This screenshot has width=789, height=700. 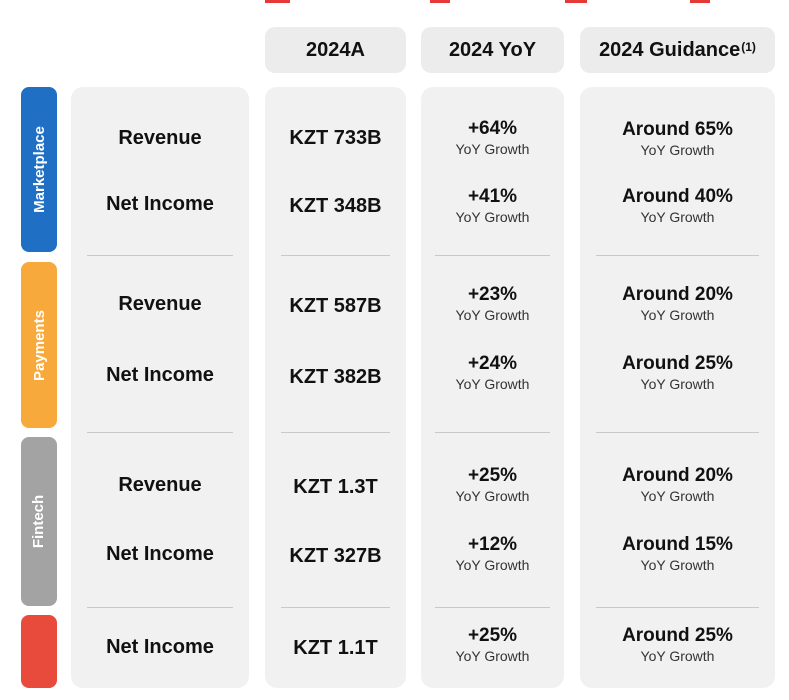 I want to click on segment-tab-marketplace: Marketplace, so click(x=39, y=169).